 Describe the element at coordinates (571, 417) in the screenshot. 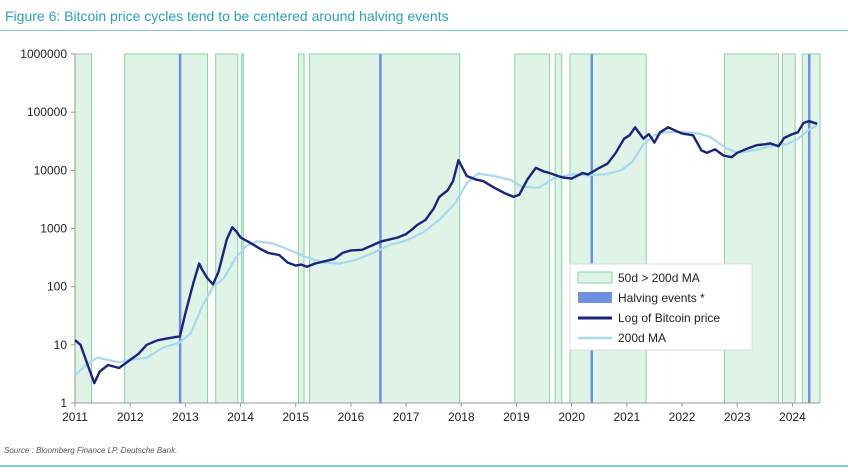

I see `x-tick-label: 2020` at that location.